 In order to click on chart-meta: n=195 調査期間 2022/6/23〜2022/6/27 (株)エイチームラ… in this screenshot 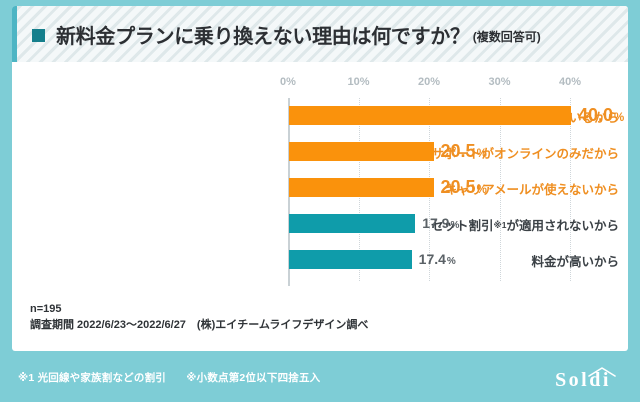, I will do `click(310, 317)`.